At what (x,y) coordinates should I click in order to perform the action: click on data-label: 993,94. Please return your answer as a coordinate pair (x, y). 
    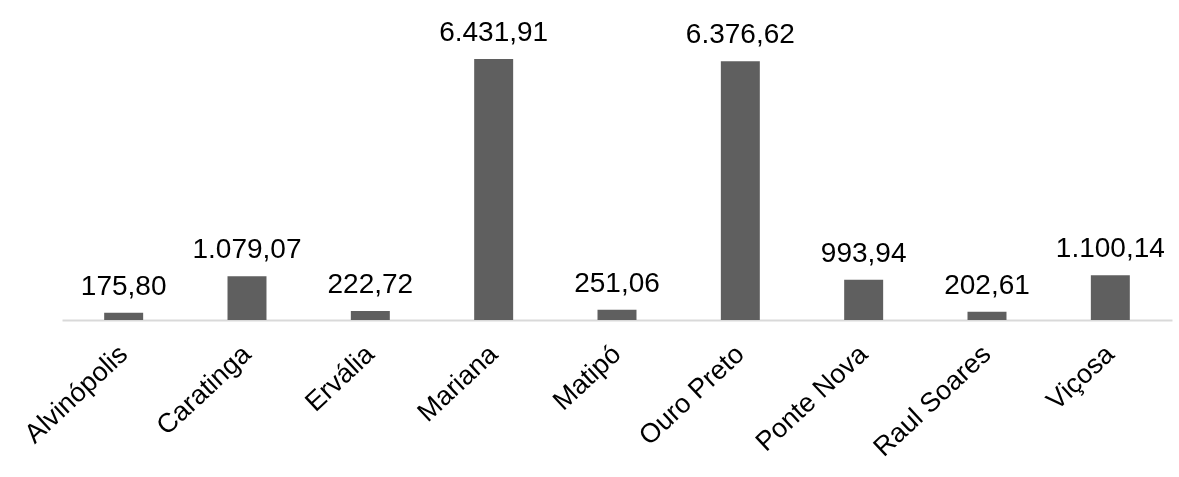
    Looking at the image, I should click on (863, 252).